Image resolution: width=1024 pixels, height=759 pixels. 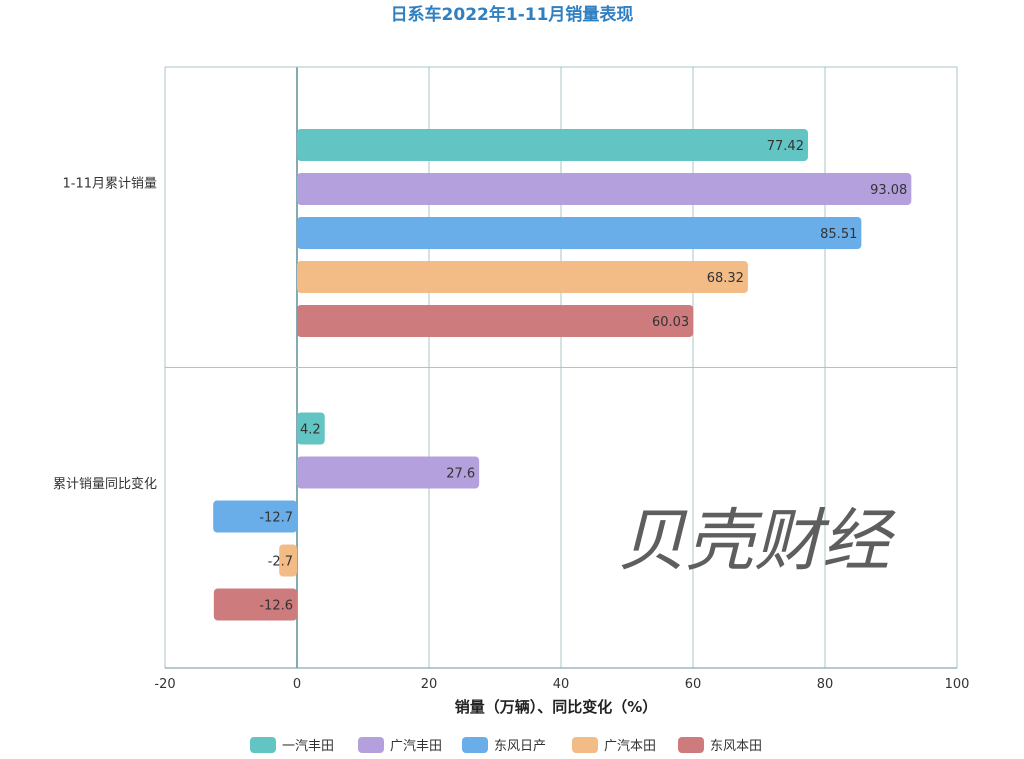 I want to click on x-tick-label: 60, so click(x=693, y=684).